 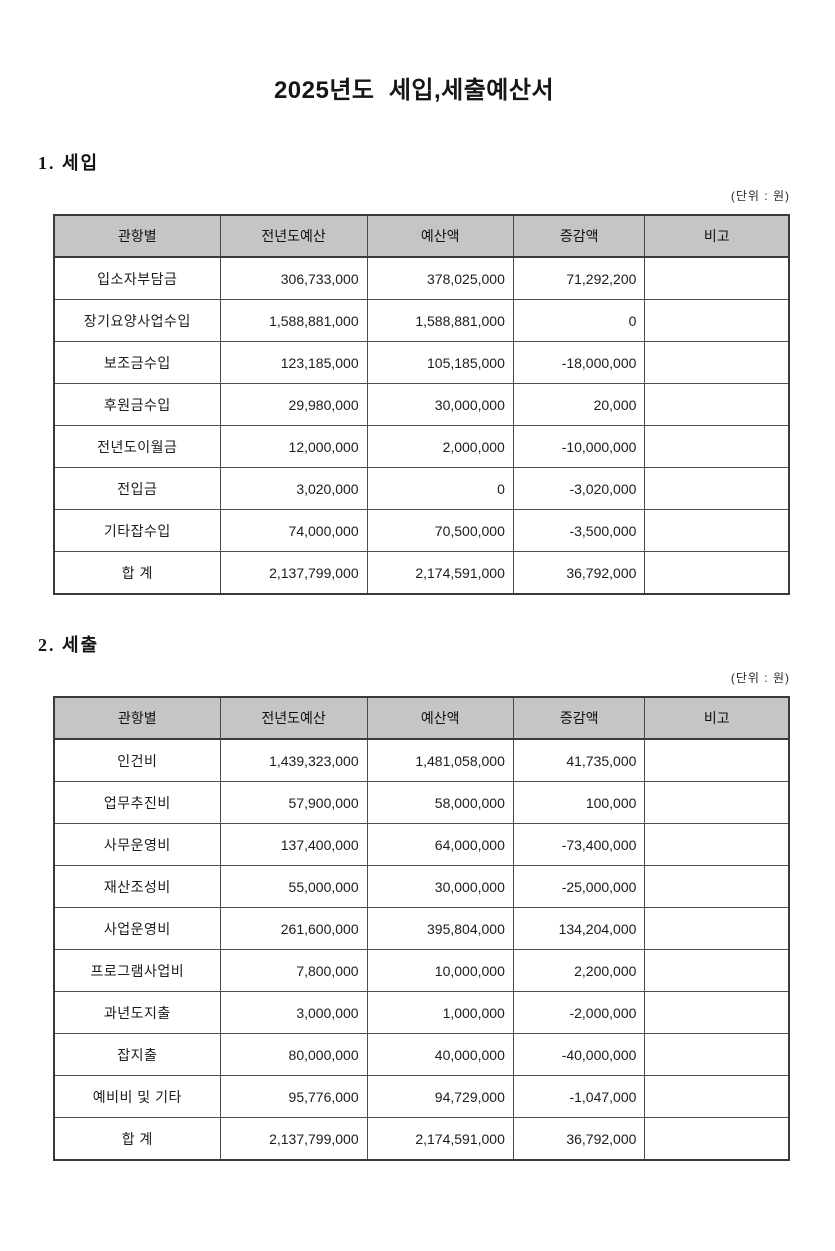 I want to click on amount-cell: 306,733,000, so click(x=293, y=278).